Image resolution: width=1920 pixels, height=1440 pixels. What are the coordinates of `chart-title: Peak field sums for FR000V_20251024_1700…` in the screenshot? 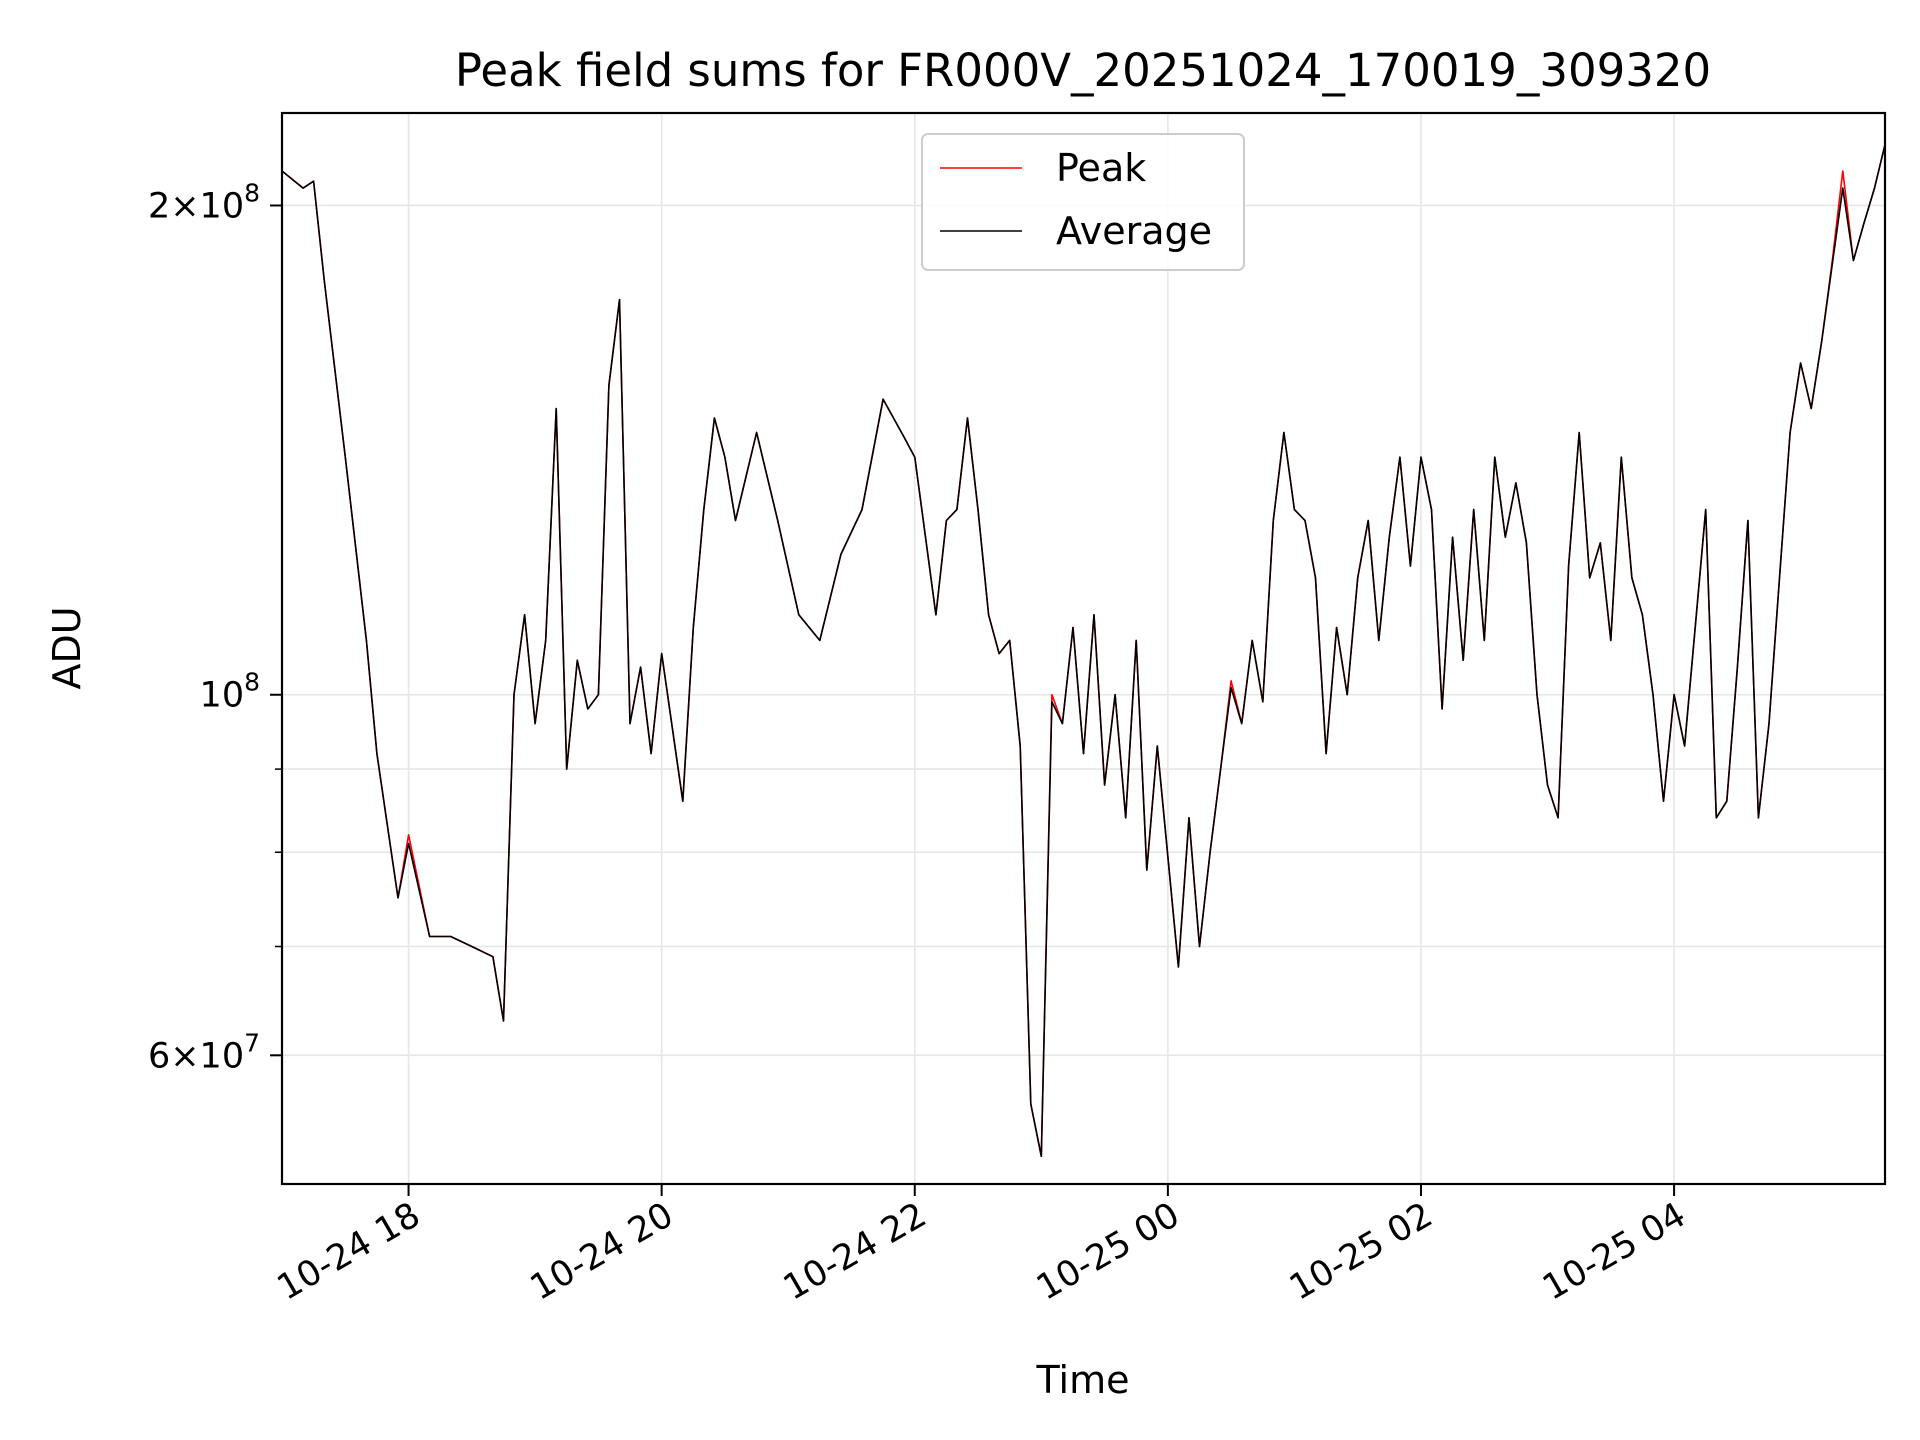 It's located at (1083, 70).